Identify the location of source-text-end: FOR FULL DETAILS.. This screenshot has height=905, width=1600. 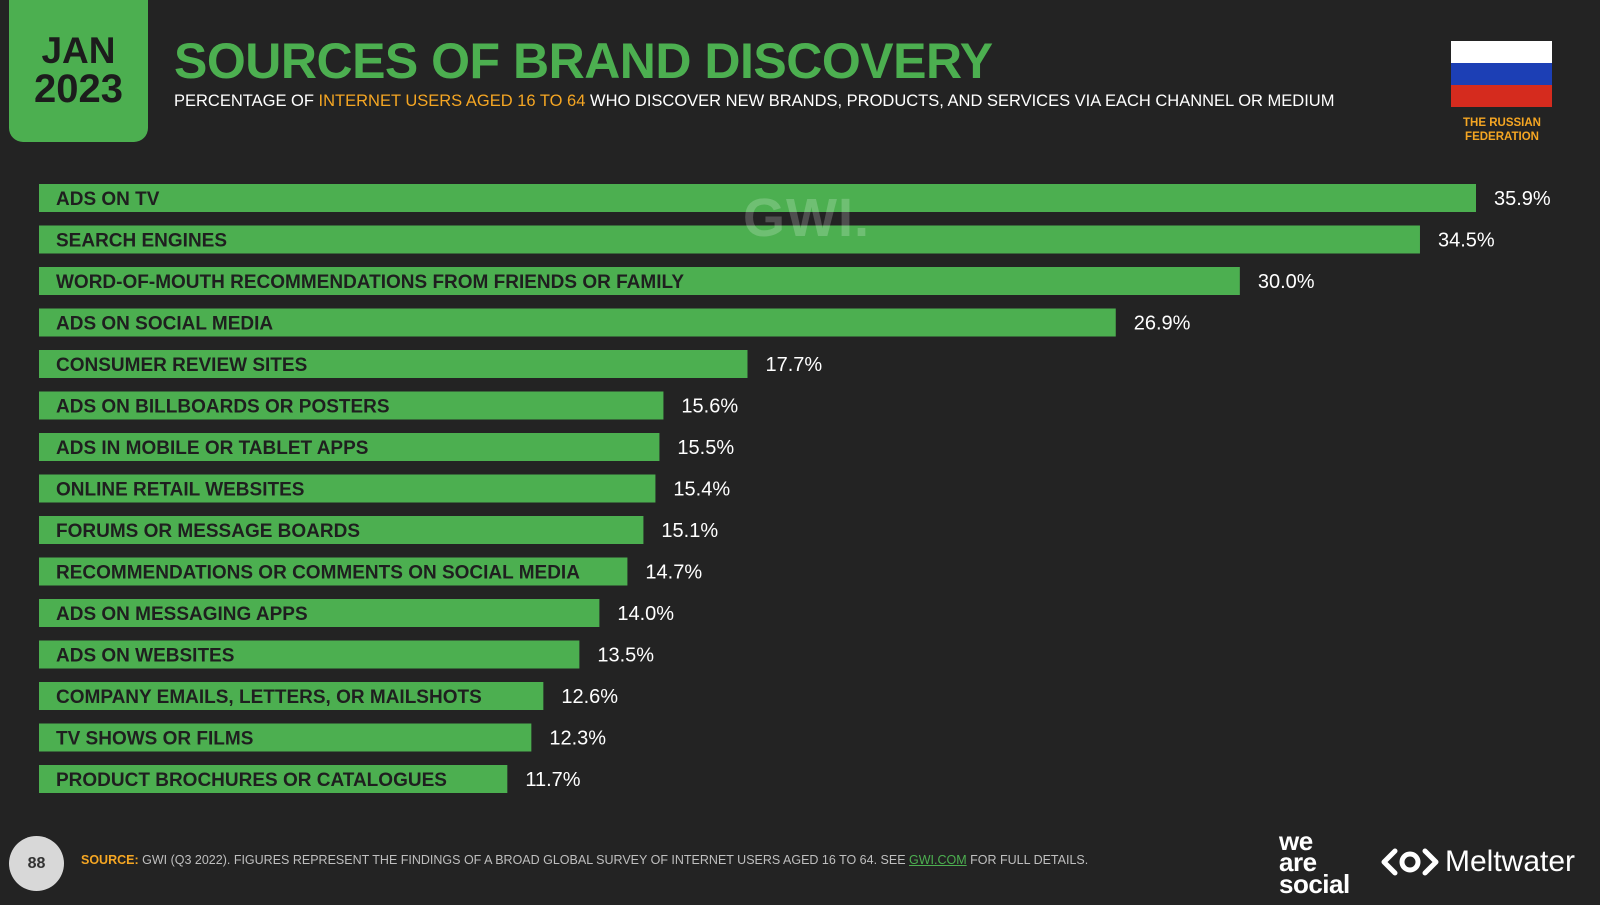
(1027, 860).